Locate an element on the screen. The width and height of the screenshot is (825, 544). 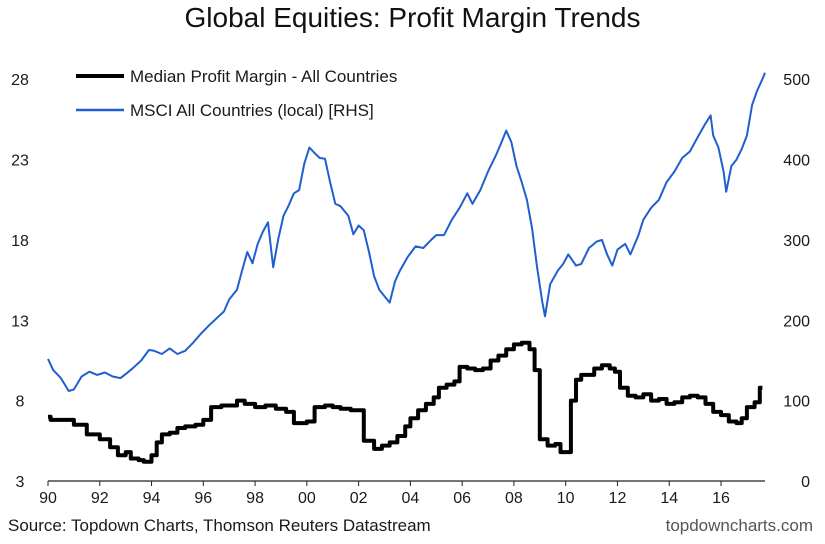
left-axis: 3 8 13 18 23 28 is located at coordinates (20, 281).